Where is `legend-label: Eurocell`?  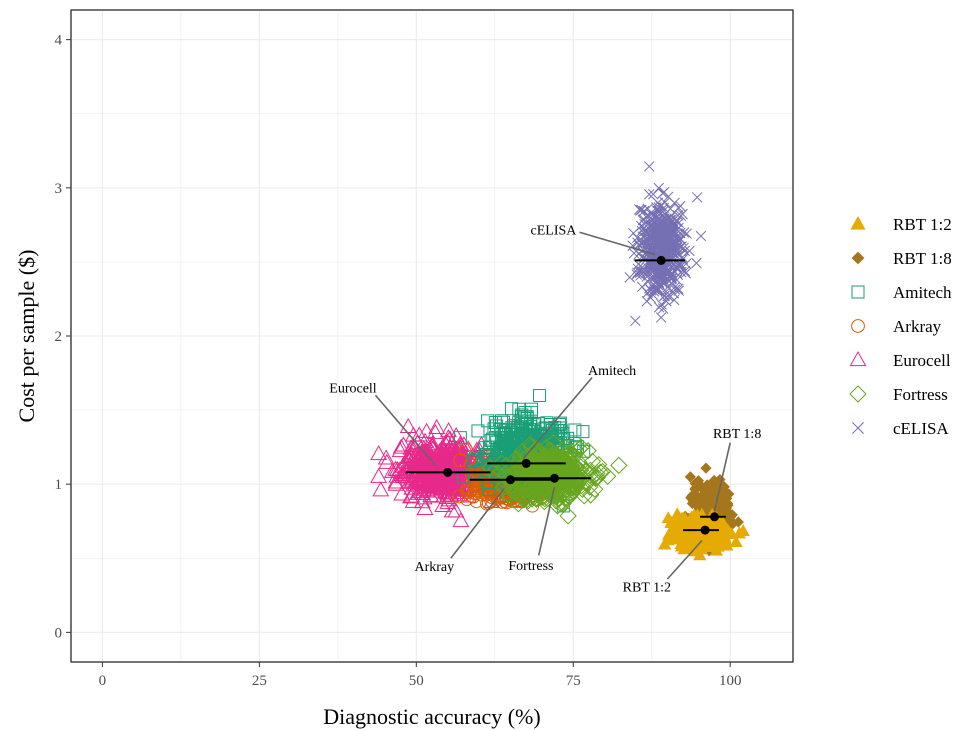
legend-label: Eurocell is located at coordinates (922, 360).